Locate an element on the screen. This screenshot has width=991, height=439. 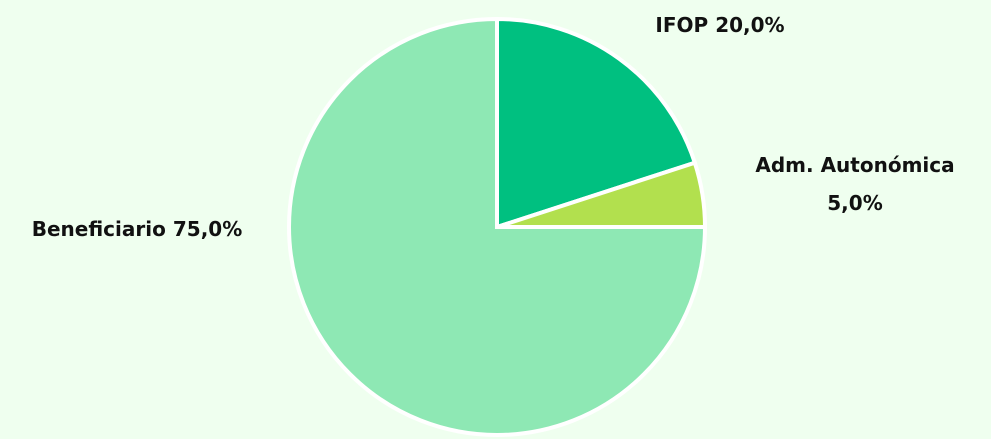
slice-label: Beneficiario 75,0% is located at coordinates (137, 229).